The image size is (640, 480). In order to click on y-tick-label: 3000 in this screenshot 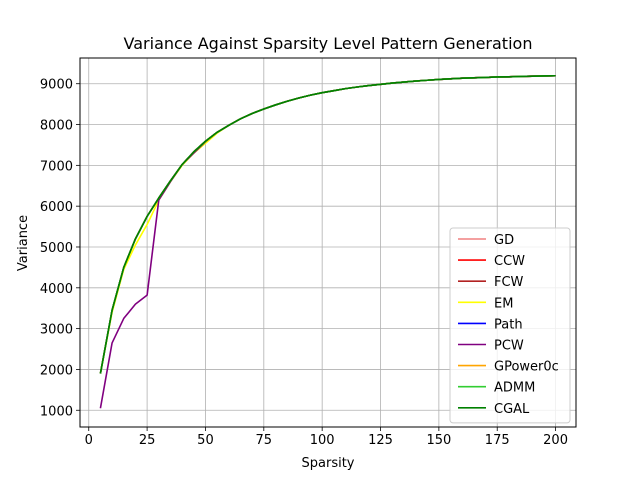, I will do `click(56, 330)`.